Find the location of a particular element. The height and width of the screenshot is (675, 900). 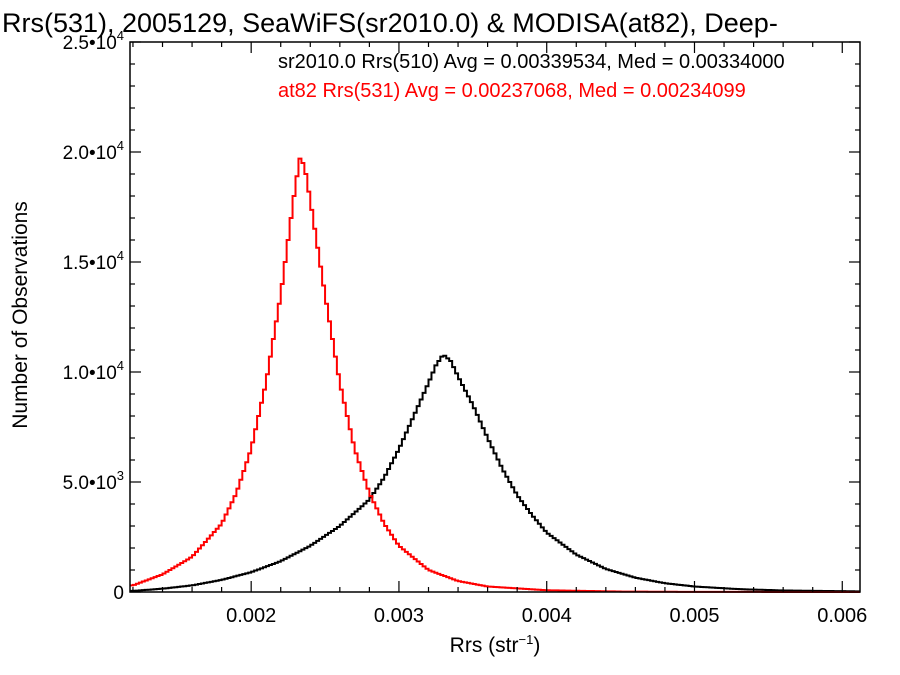

x-tick-label: 0.003 is located at coordinates (399, 616).